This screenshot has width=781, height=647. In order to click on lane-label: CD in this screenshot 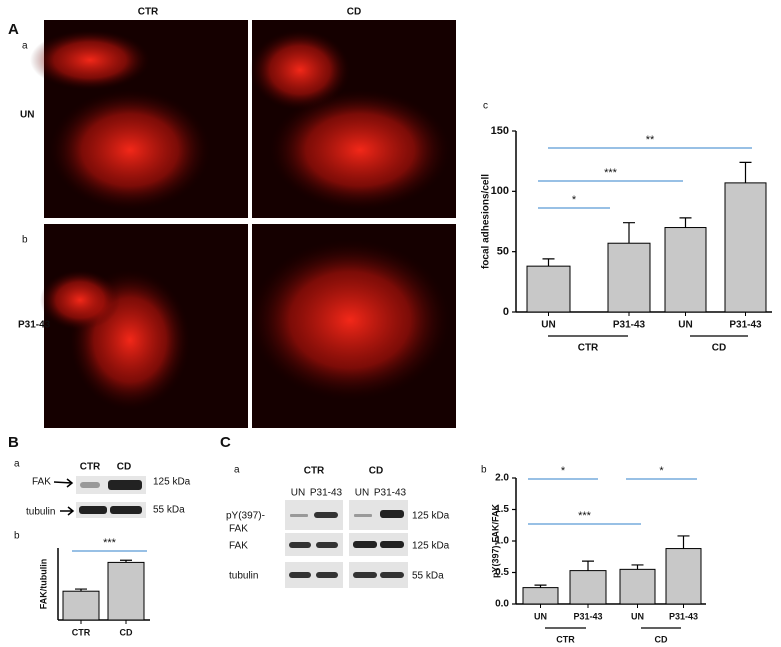, I will do `click(124, 467)`.